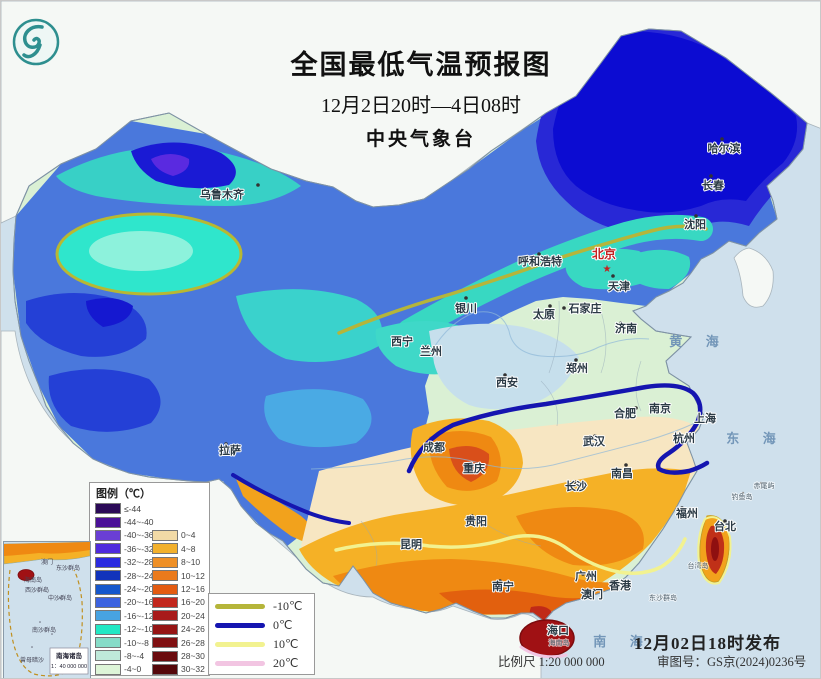 This screenshot has height=679, width=821. Describe the element at coordinates (551, 662) in the screenshot. I see `map-scale: 比例尺 1:20 000 000` at that location.